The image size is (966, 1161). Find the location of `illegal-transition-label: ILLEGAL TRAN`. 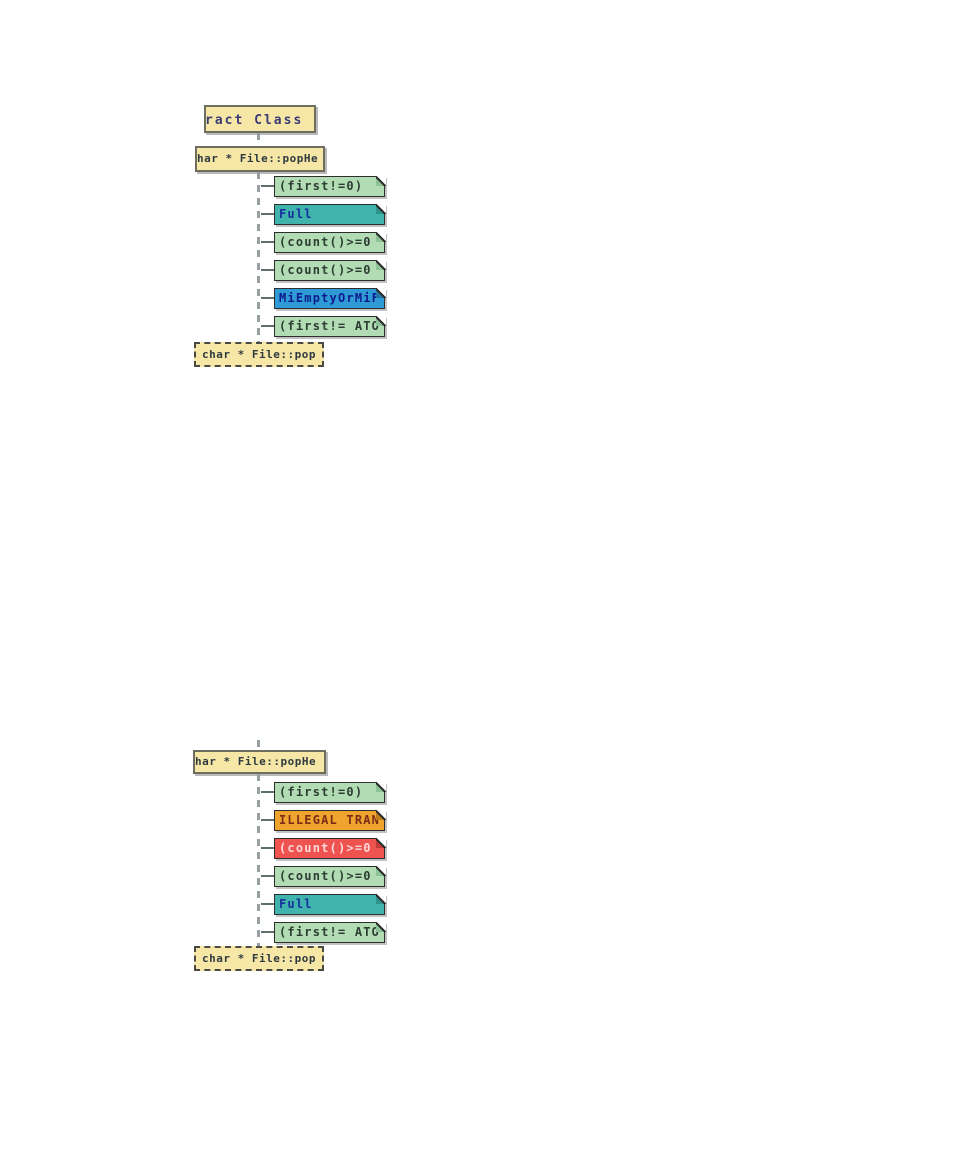

illegal-transition-label: ILLEGAL TRAN is located at coordinates (330, 820).